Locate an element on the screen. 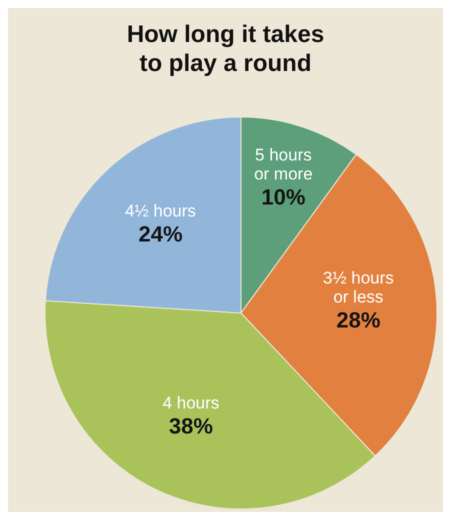 The width and height of the screenshot is (451, 520). data-label: 10% is located at coordinates (283, 197).